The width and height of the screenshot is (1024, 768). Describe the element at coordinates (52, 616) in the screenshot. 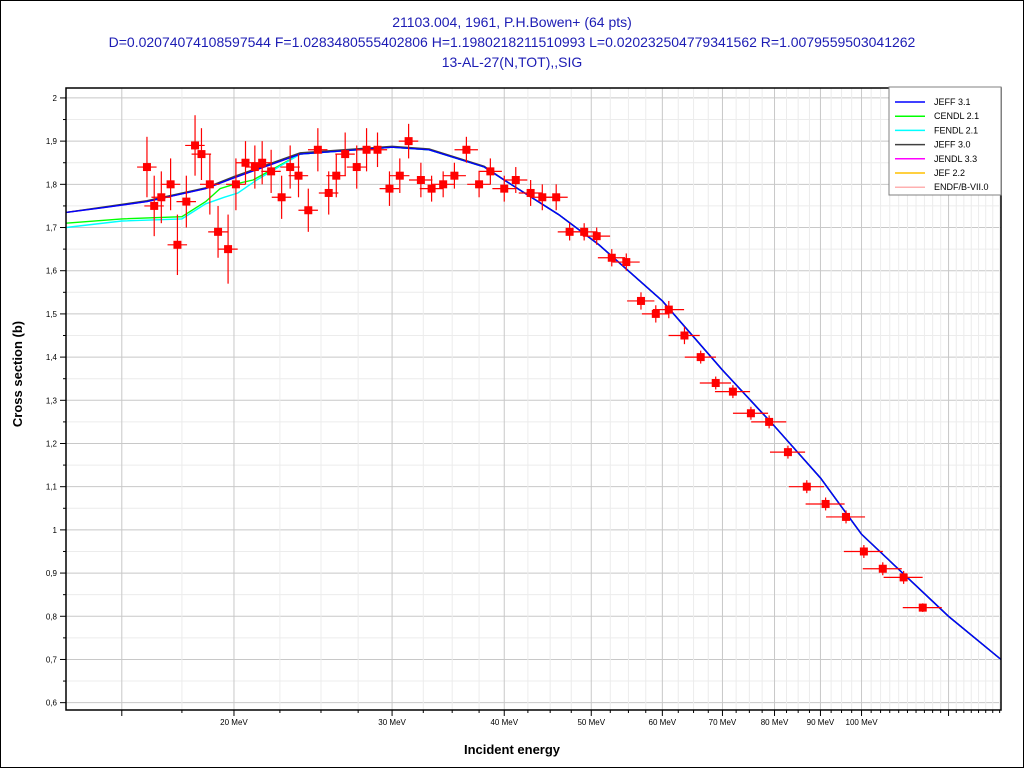

I see `y-tick-label: 0,8` at that location.